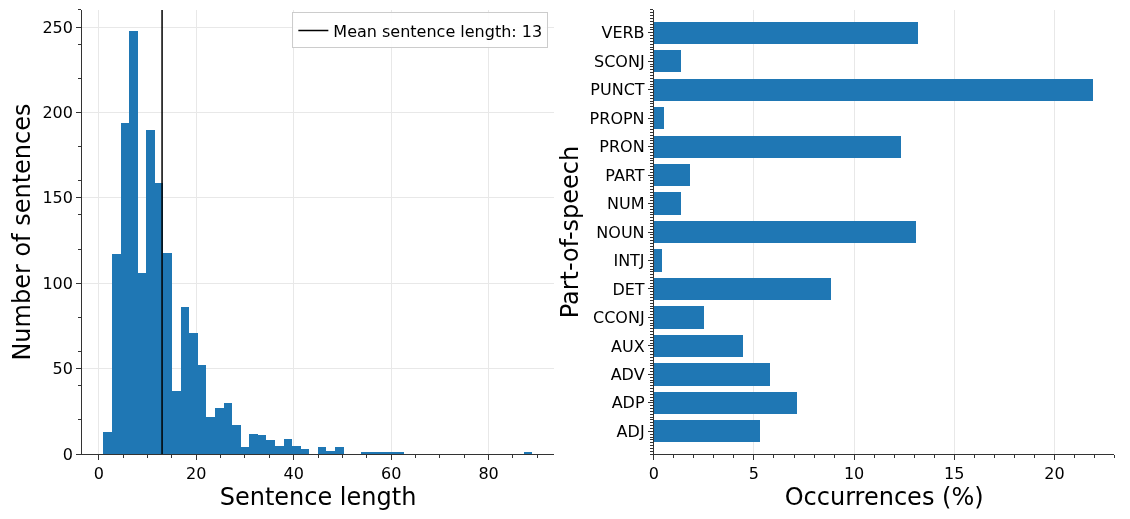  I want to click on x-axis-title: Sentence length, so click(318, 497).